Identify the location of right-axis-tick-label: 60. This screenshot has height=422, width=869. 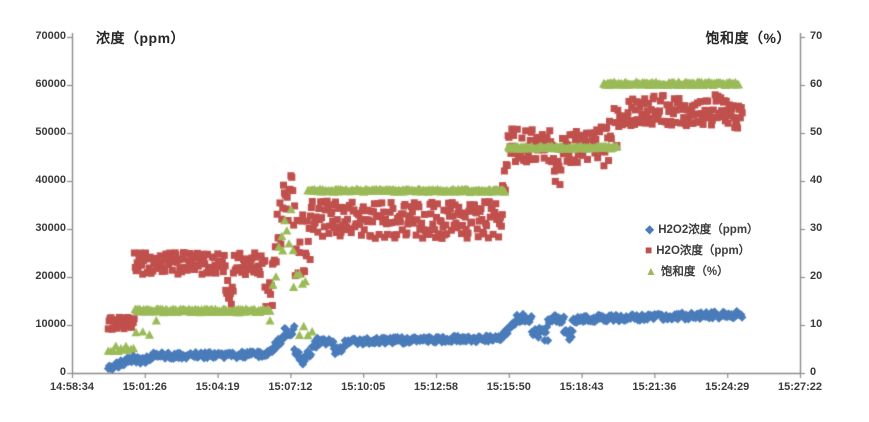
(816, 84).